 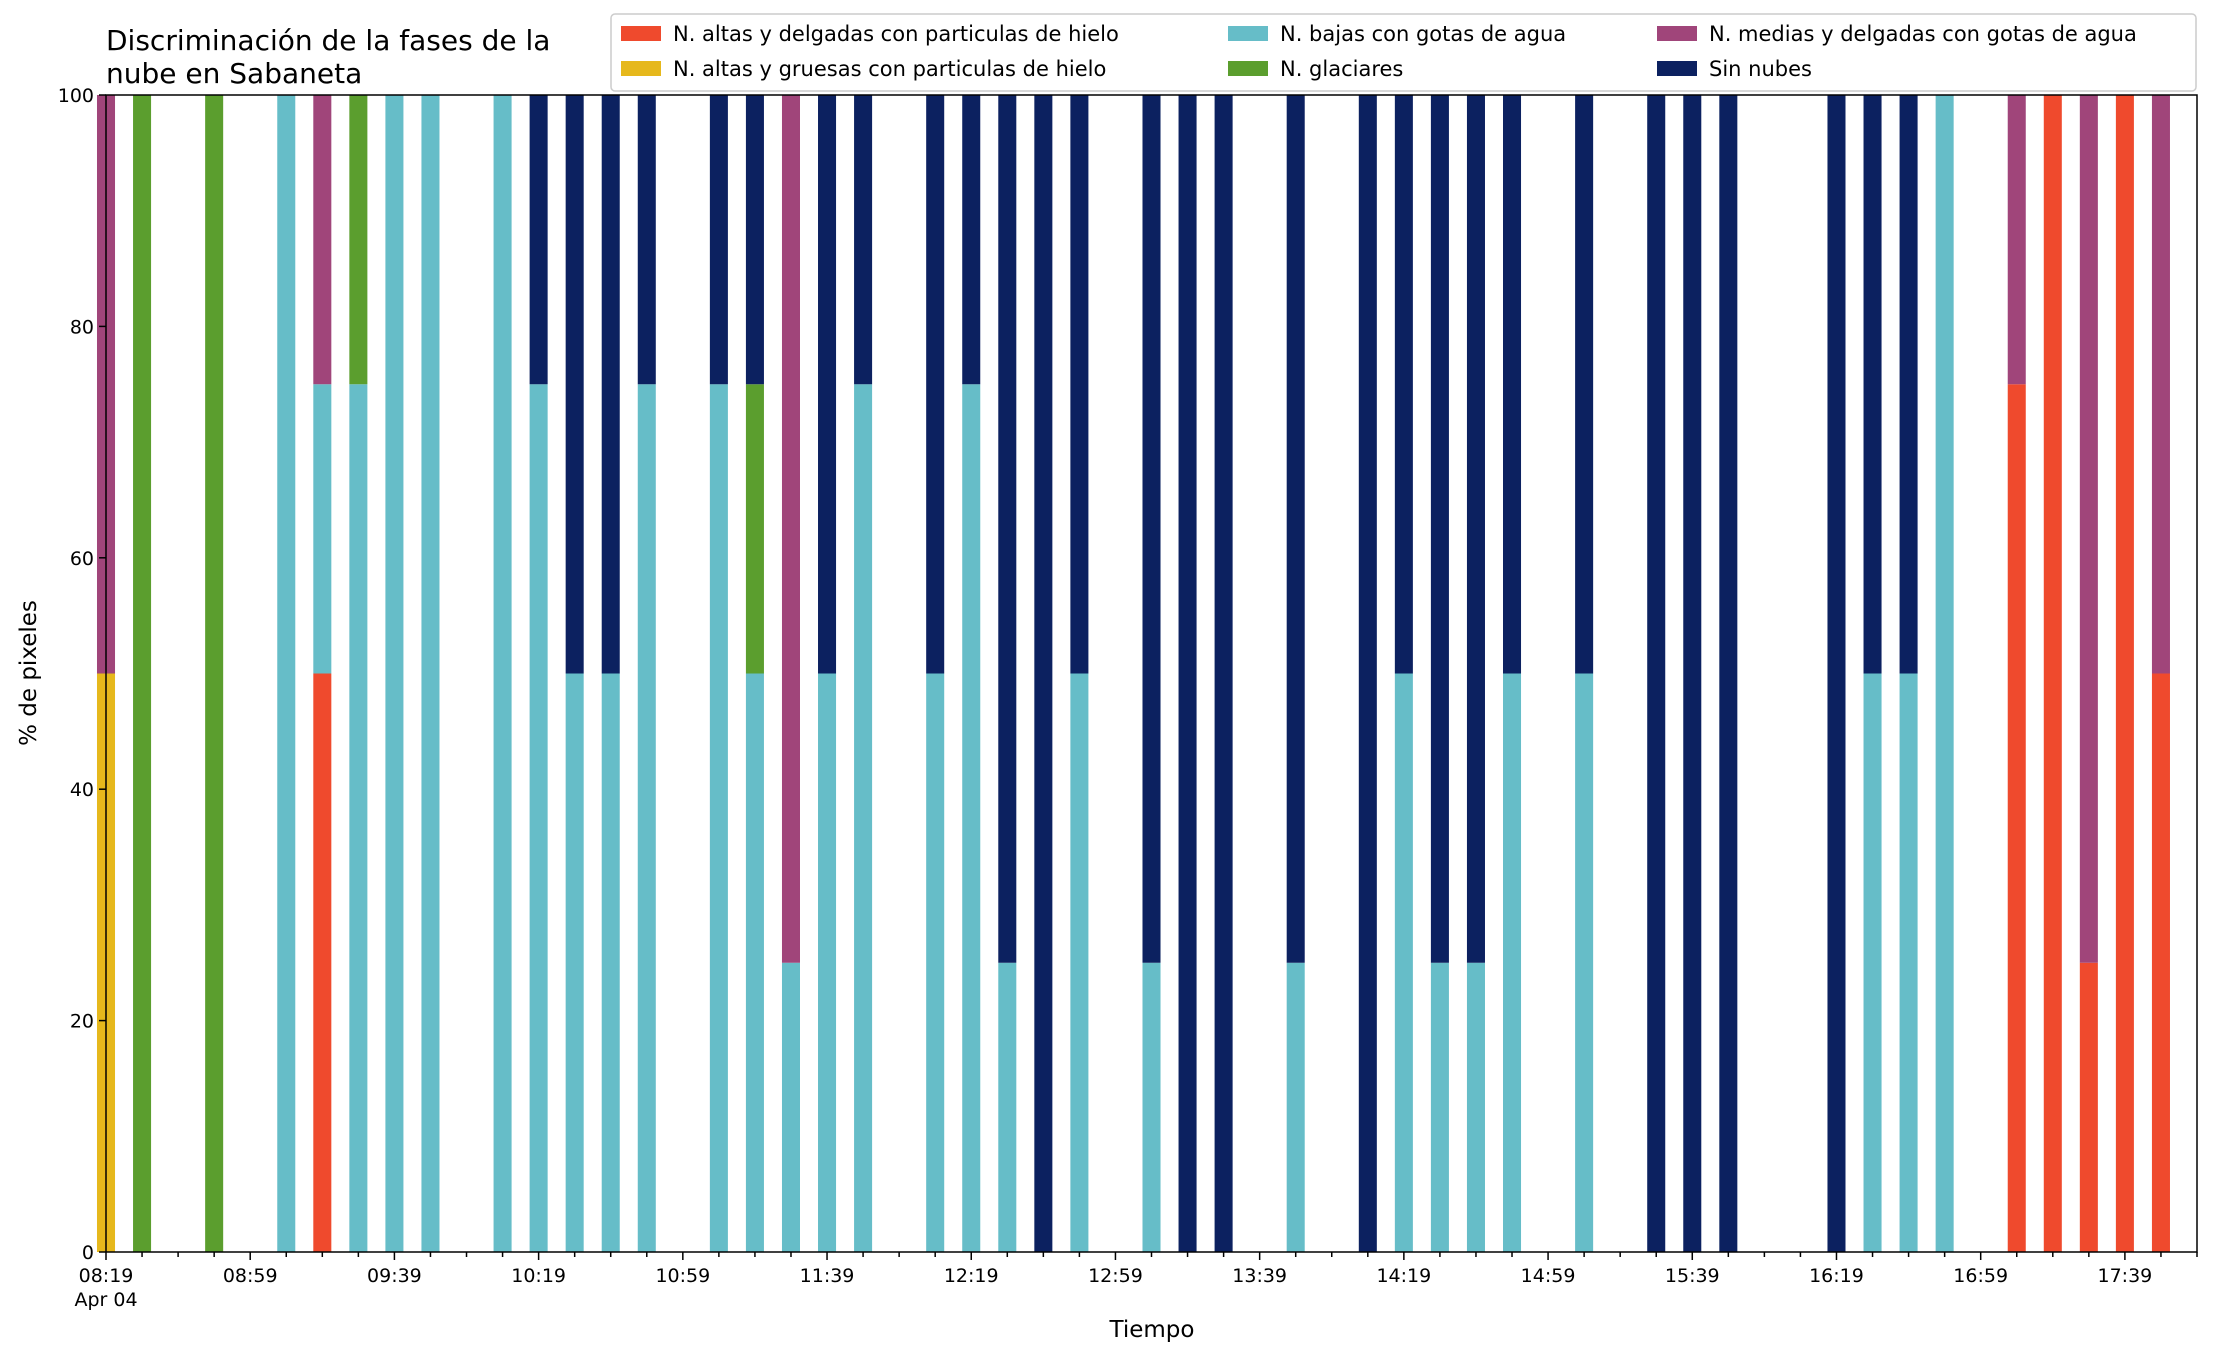 I want to click on legend-label: N. glaciares, so click(x=1341, y=69).